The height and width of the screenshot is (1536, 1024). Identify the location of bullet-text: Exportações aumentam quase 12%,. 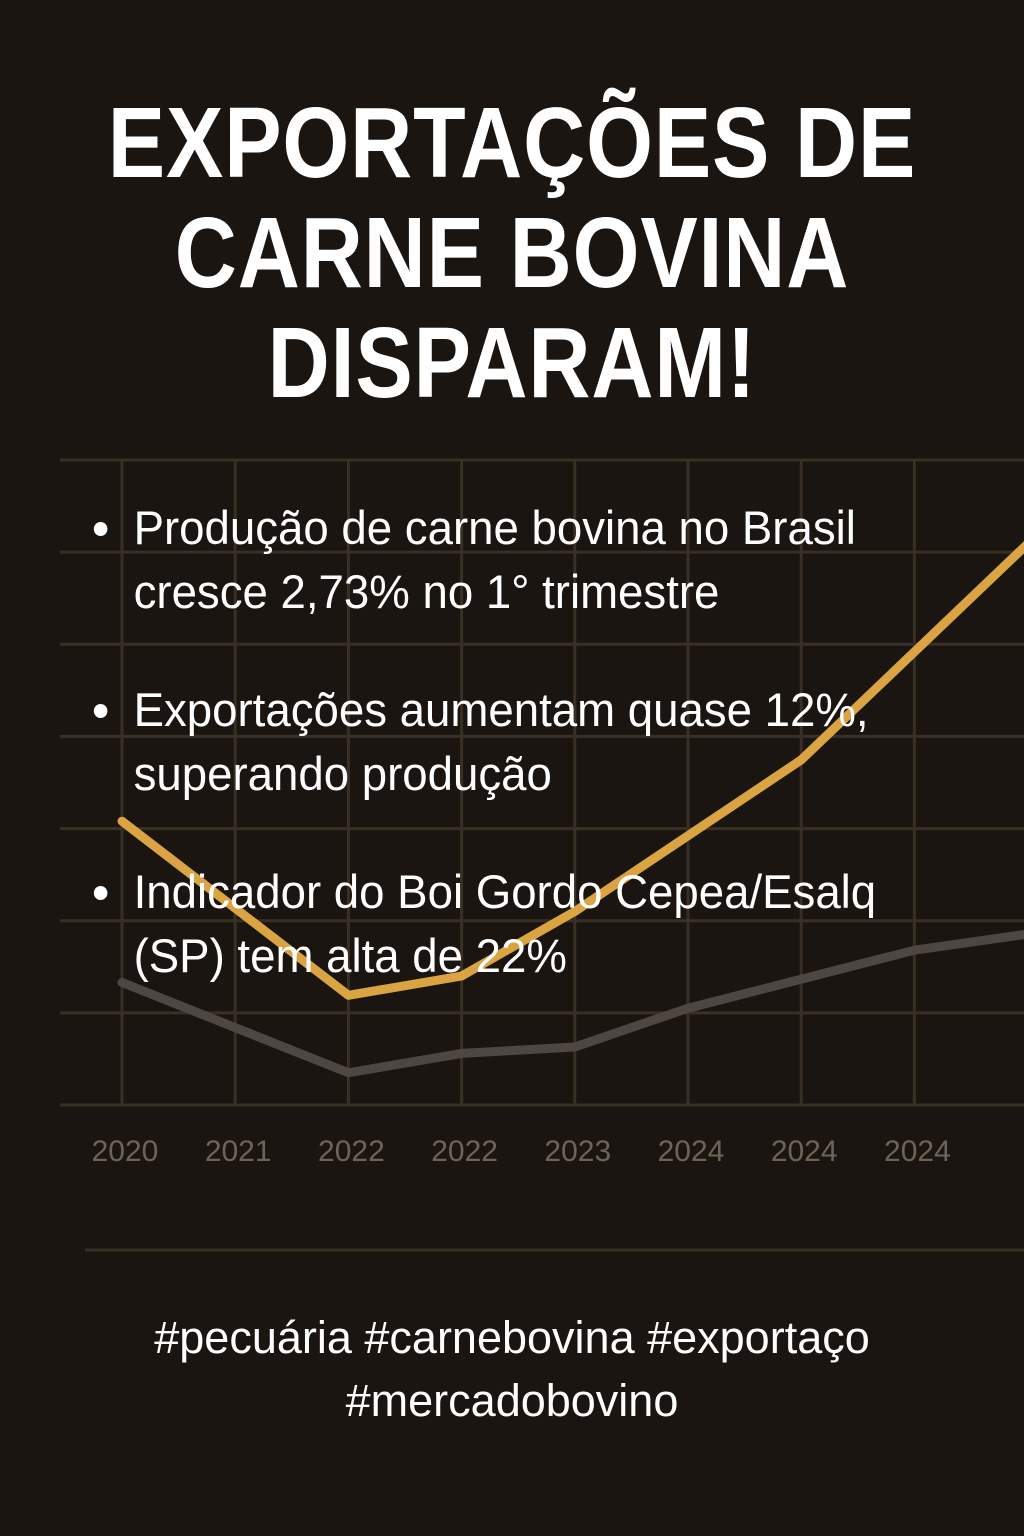
(501, 709).